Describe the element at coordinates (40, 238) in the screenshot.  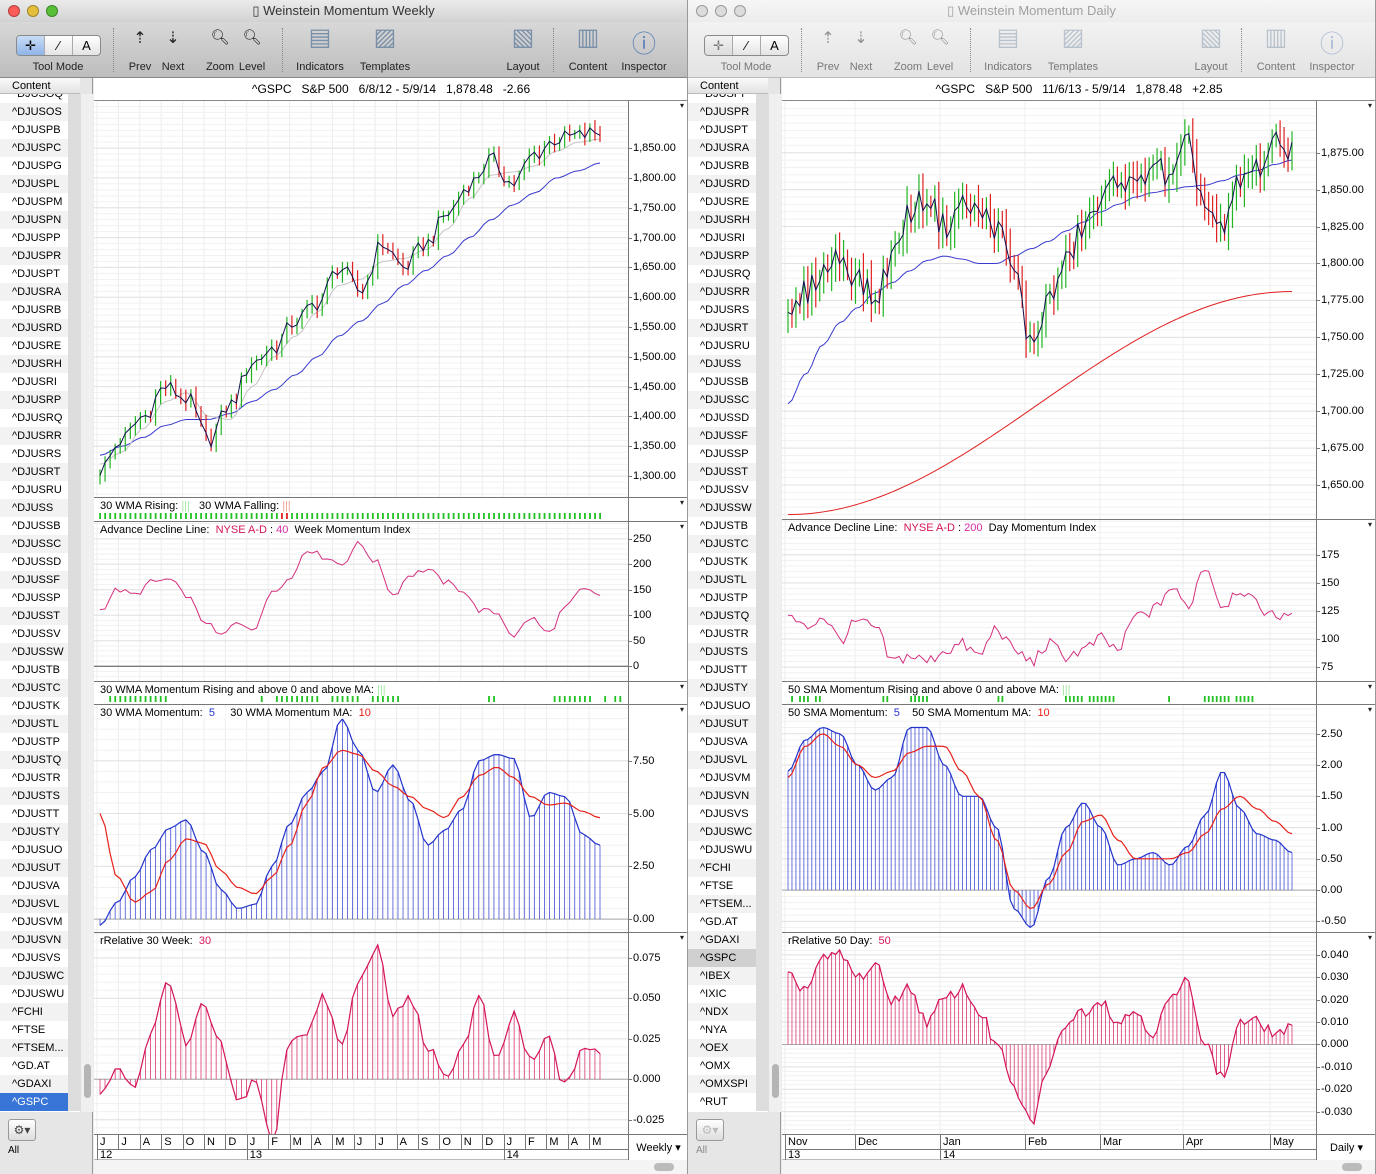
I see `symbol-list-item: ^DJUSPP` at that location.